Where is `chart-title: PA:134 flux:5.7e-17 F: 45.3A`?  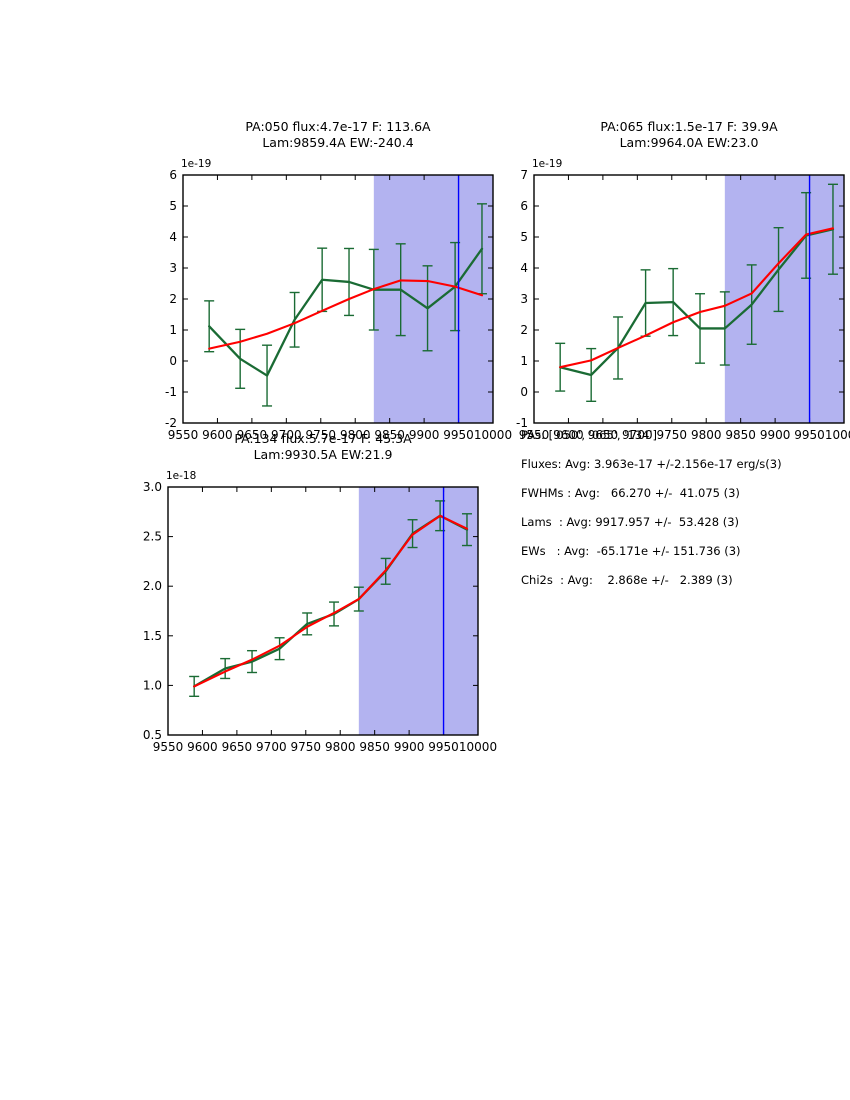
chart-title: PA:134 flux:5.7e-17 F: 45.3A is located at coordinates (323, 438).